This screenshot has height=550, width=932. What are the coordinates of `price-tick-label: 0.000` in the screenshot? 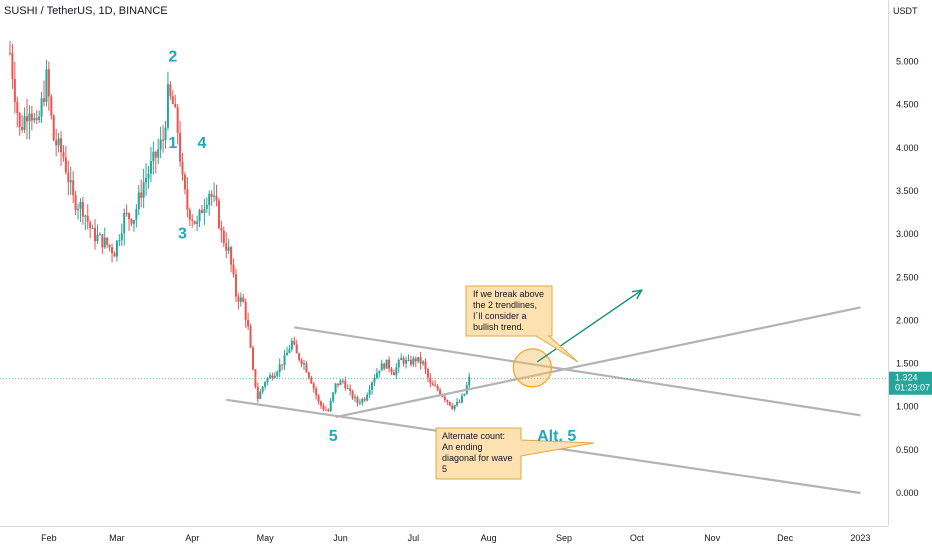 It's located at (907, 493).